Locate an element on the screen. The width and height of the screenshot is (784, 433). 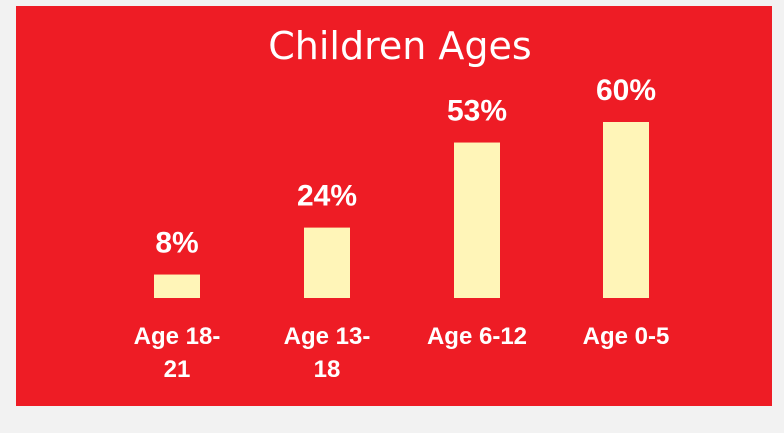
category-label-0-line-1: 21 is located at coordinates (177, 369).